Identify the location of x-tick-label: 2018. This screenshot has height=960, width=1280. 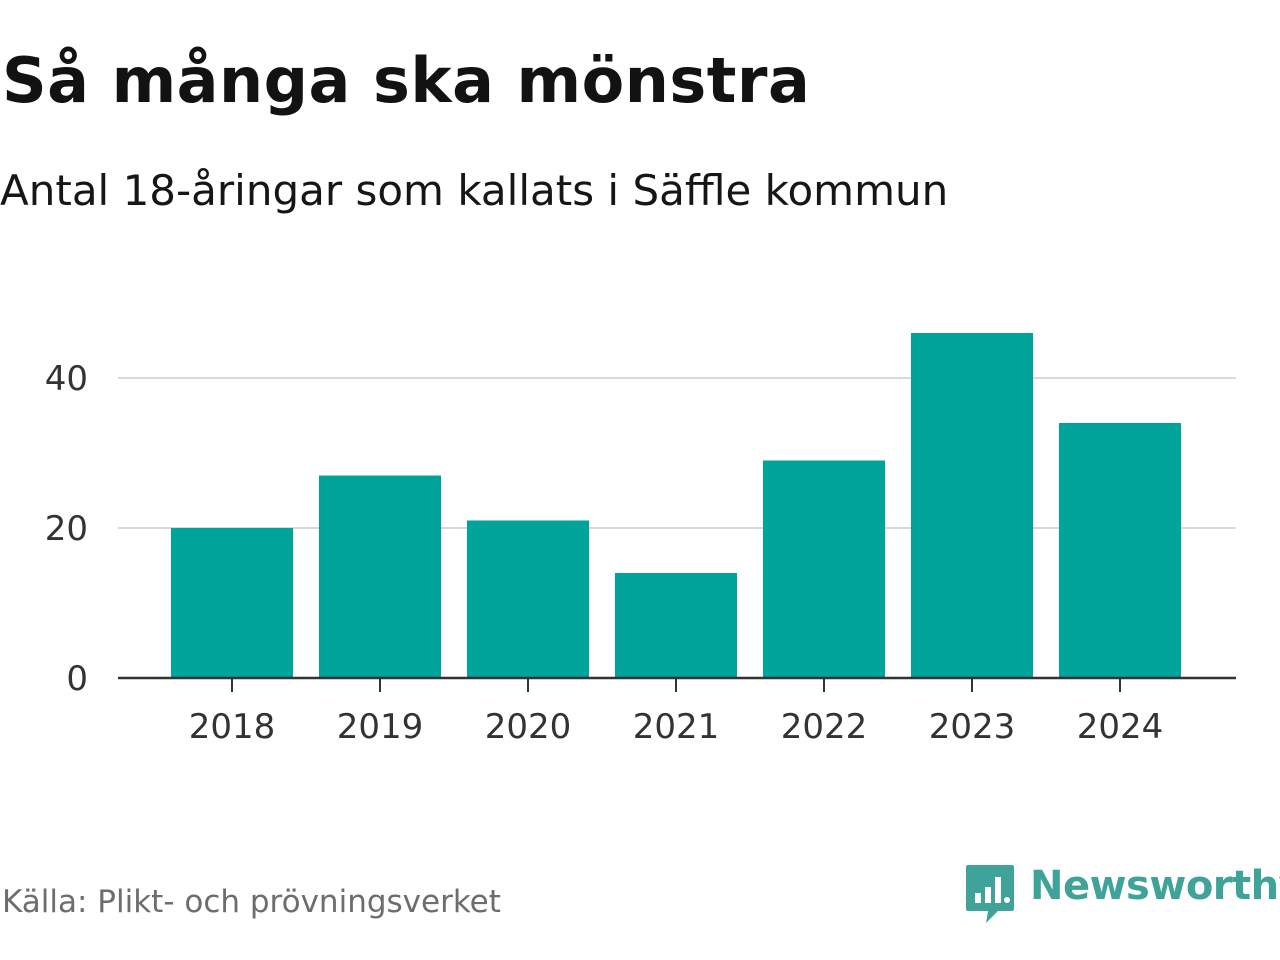
(232, 727).